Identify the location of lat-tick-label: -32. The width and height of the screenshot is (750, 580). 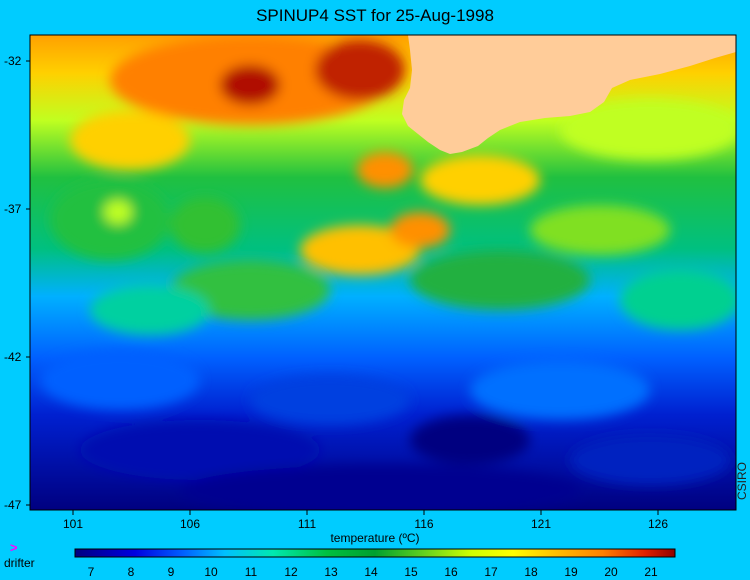
(13, 61).